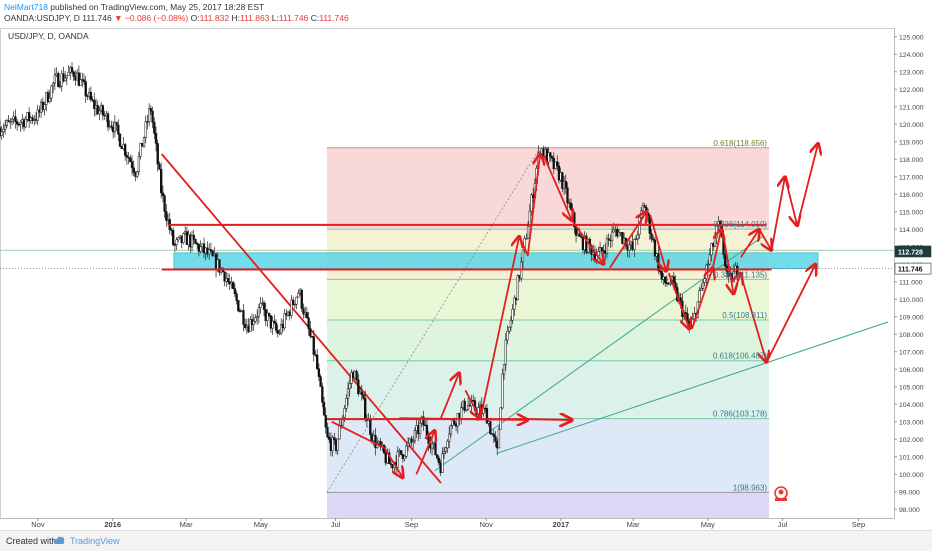 Image resolution: width=932 pixels, height=551 pixels. Describe the element at coordinates (42, 18) in the screenshot. I see `symbol-name: OANDA:USDJPY, D` at that location.